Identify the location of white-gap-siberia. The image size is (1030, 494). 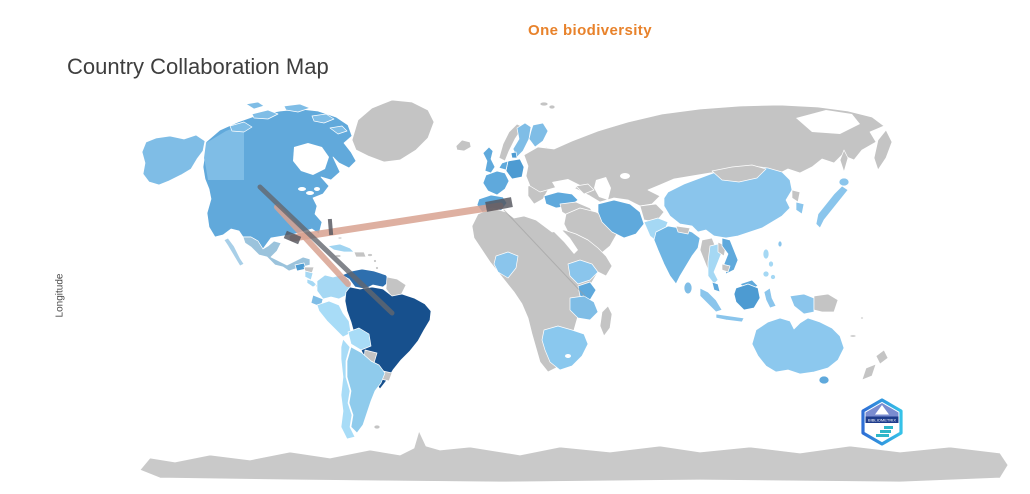
(828, 122).